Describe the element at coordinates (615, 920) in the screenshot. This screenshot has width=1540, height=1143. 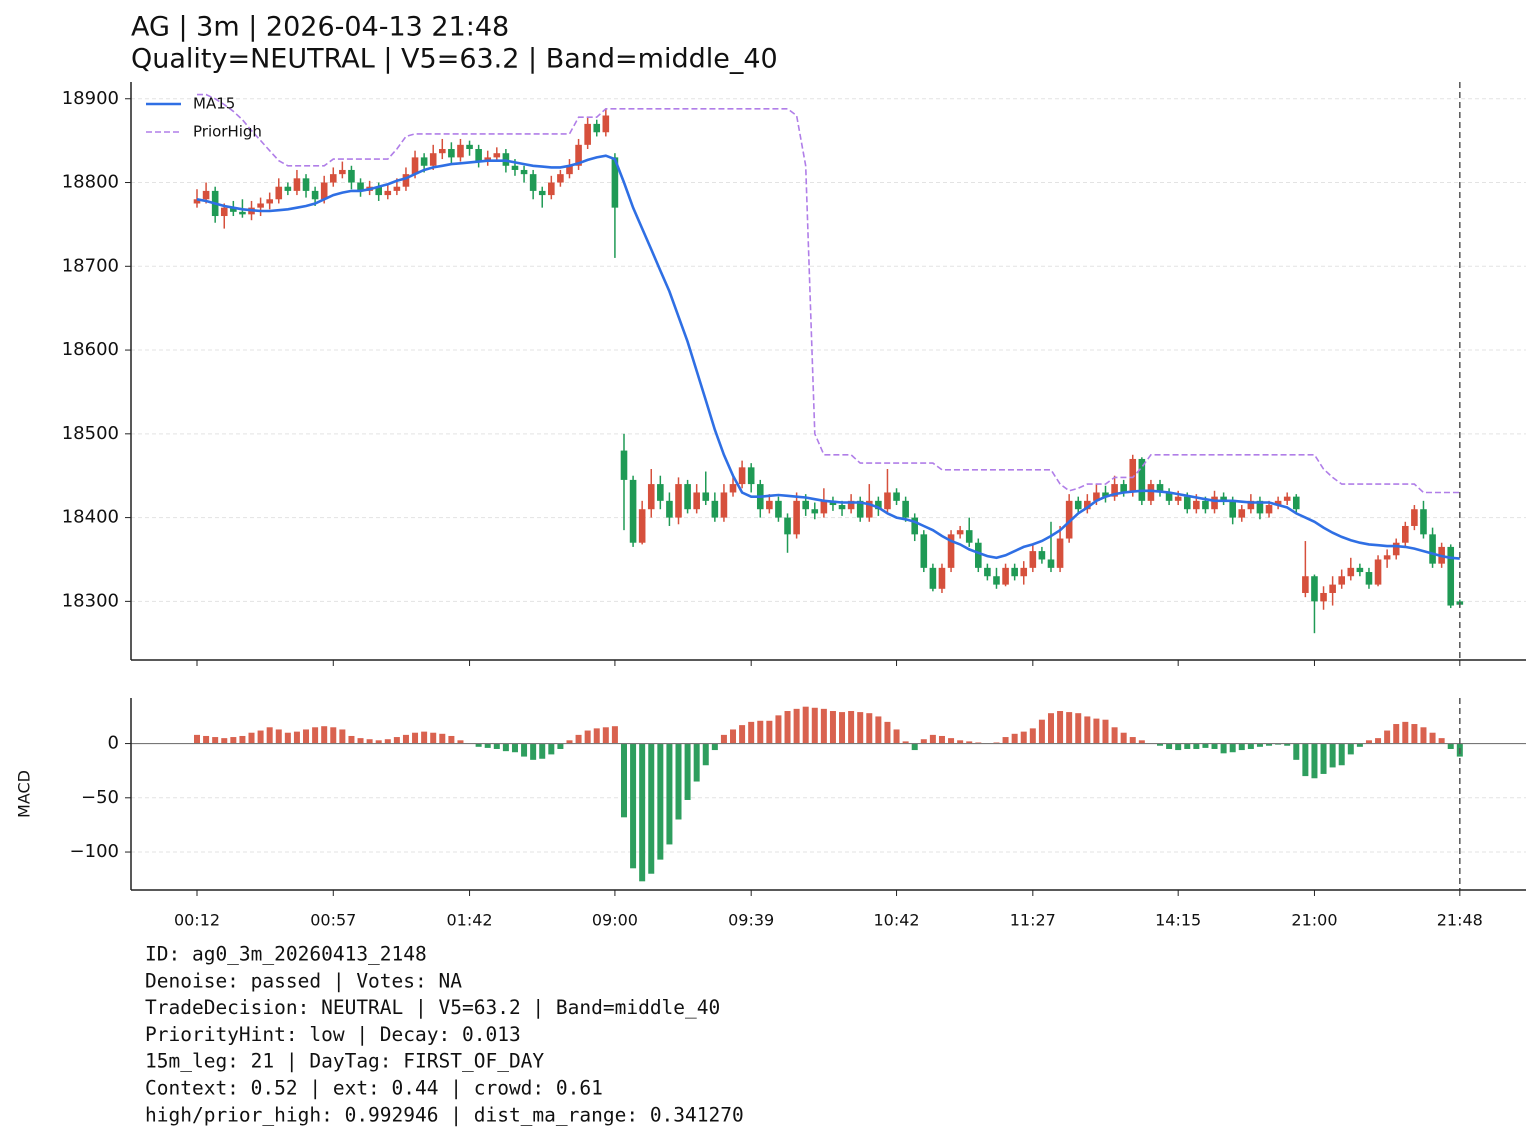
I see `x-tick-label: 09:00` at that location.